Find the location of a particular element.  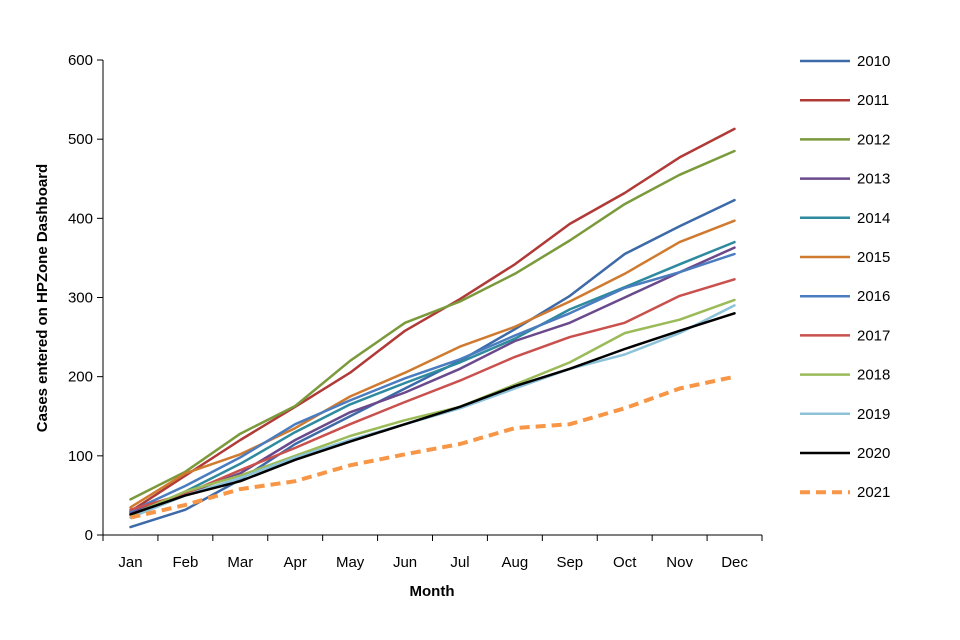

x-tick-label: Dec is located at coordinates (734, 562).